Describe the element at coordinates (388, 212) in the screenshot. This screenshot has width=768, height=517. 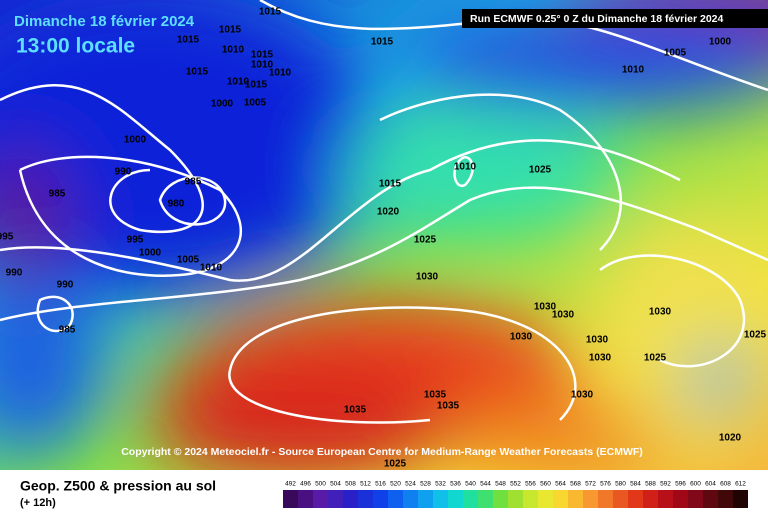
I see `isobar-label: 1020` at that location.